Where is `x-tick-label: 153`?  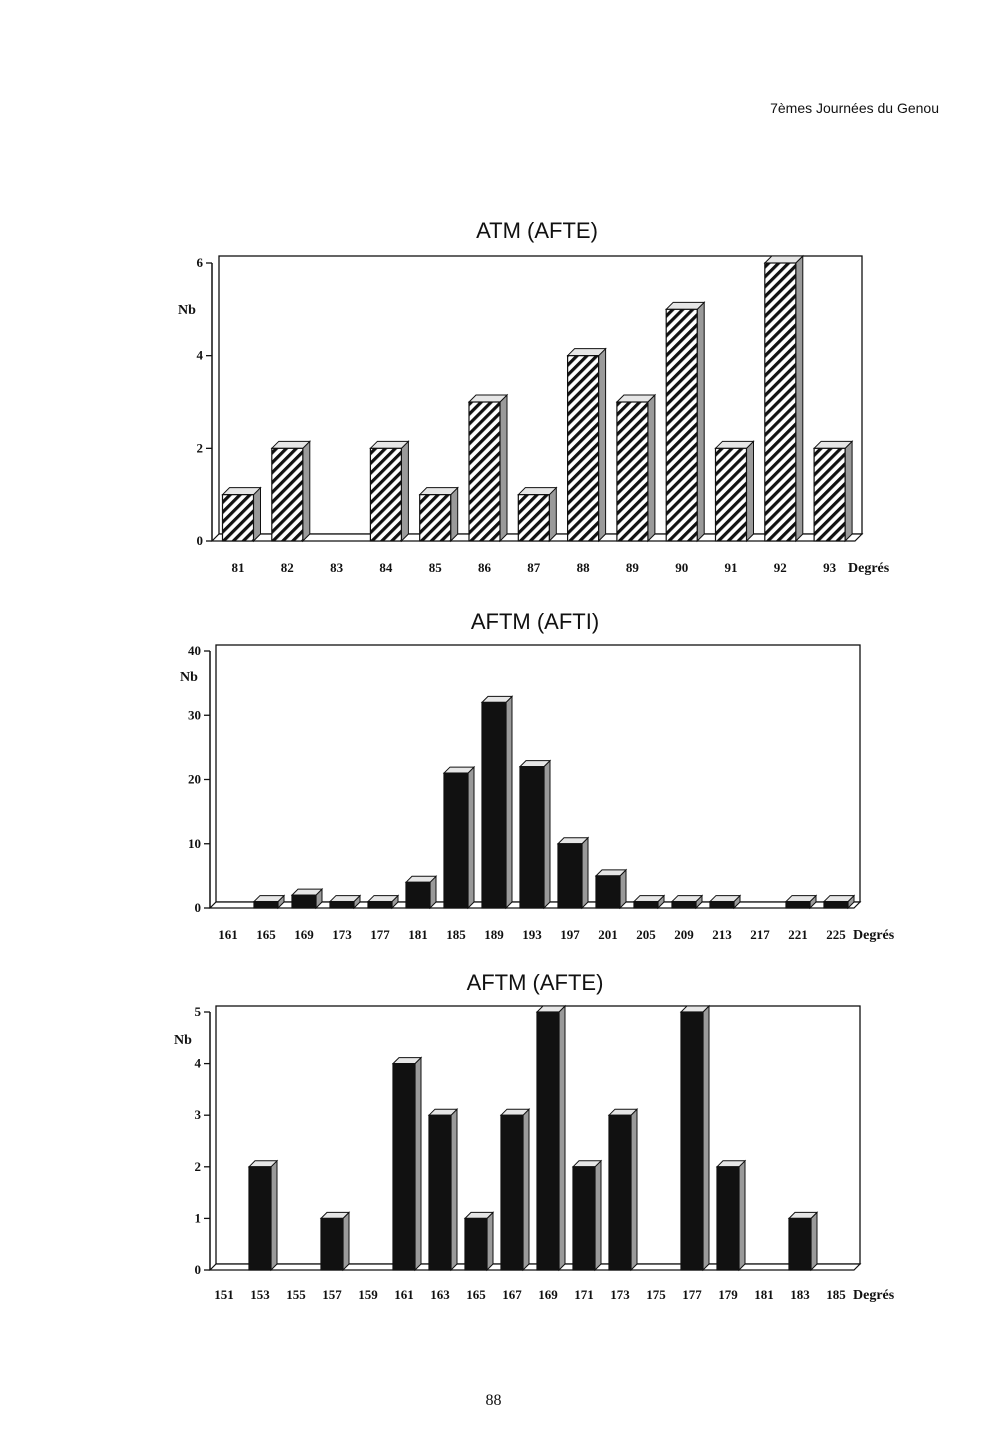
x-tick-label: 153 is located at coordinates (260, 1294).